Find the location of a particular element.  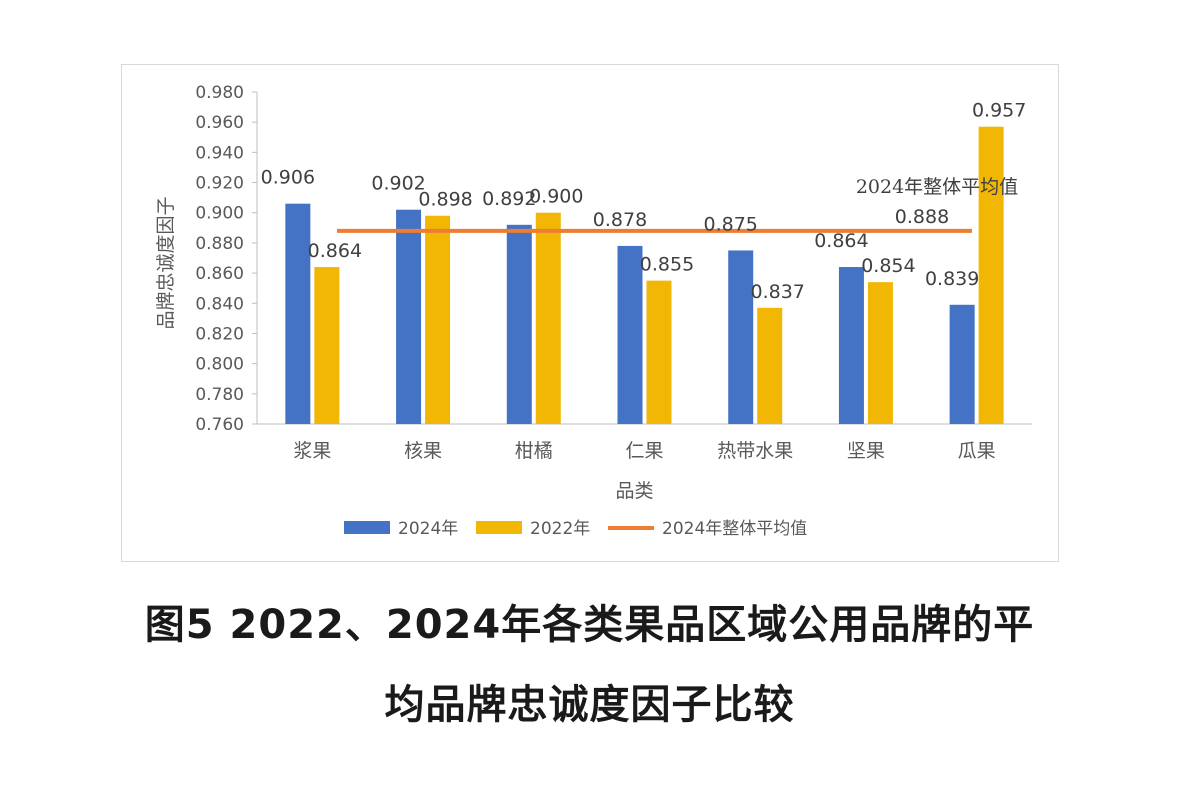

data-label: 0.906 is located at coordinates (288, 178).